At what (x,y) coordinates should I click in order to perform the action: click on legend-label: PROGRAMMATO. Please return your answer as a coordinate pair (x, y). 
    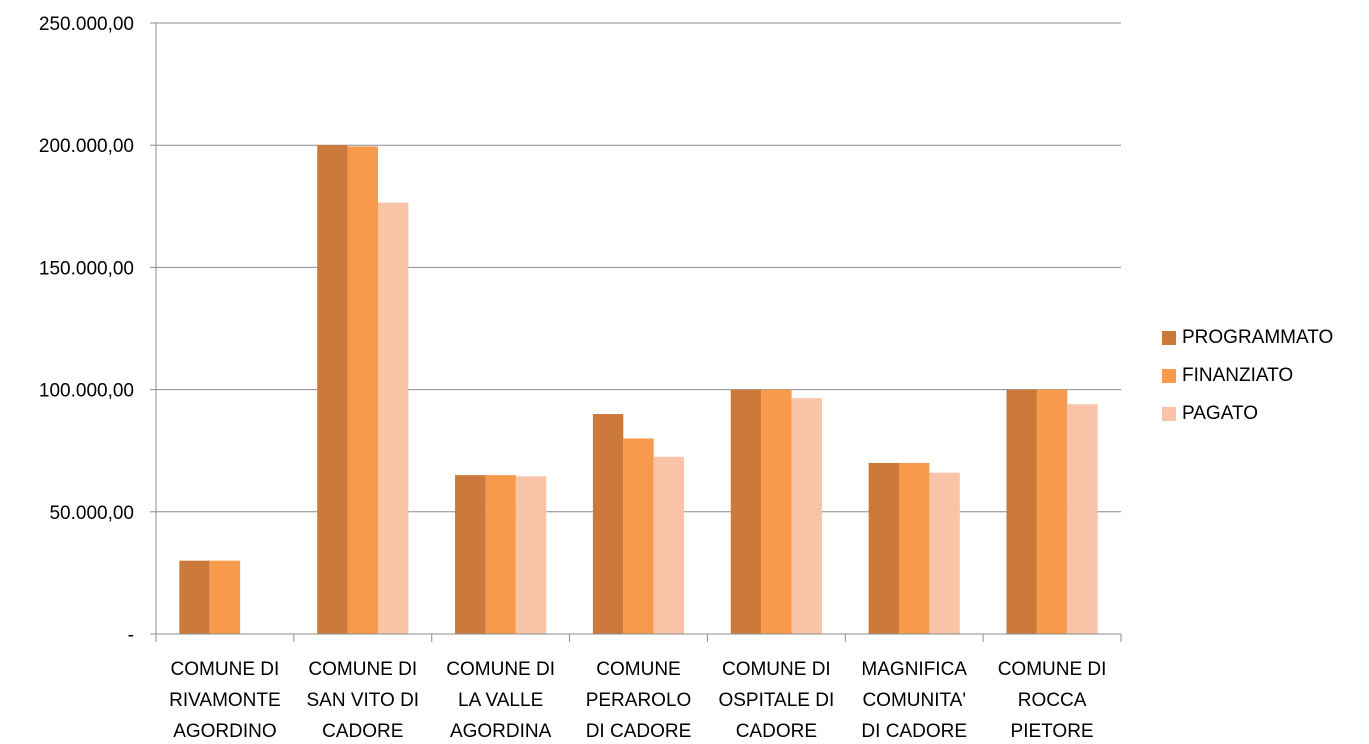
    Looking at the image, I should click on (1258, 337).